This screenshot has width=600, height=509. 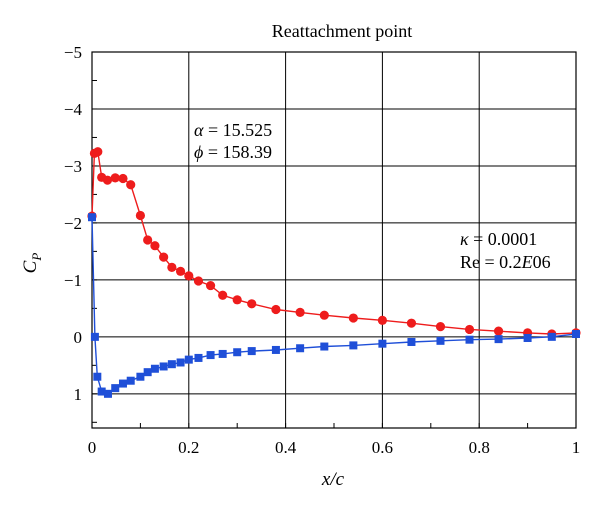 I want to click on y-tick-label: −1, so click(x=73, y=280).